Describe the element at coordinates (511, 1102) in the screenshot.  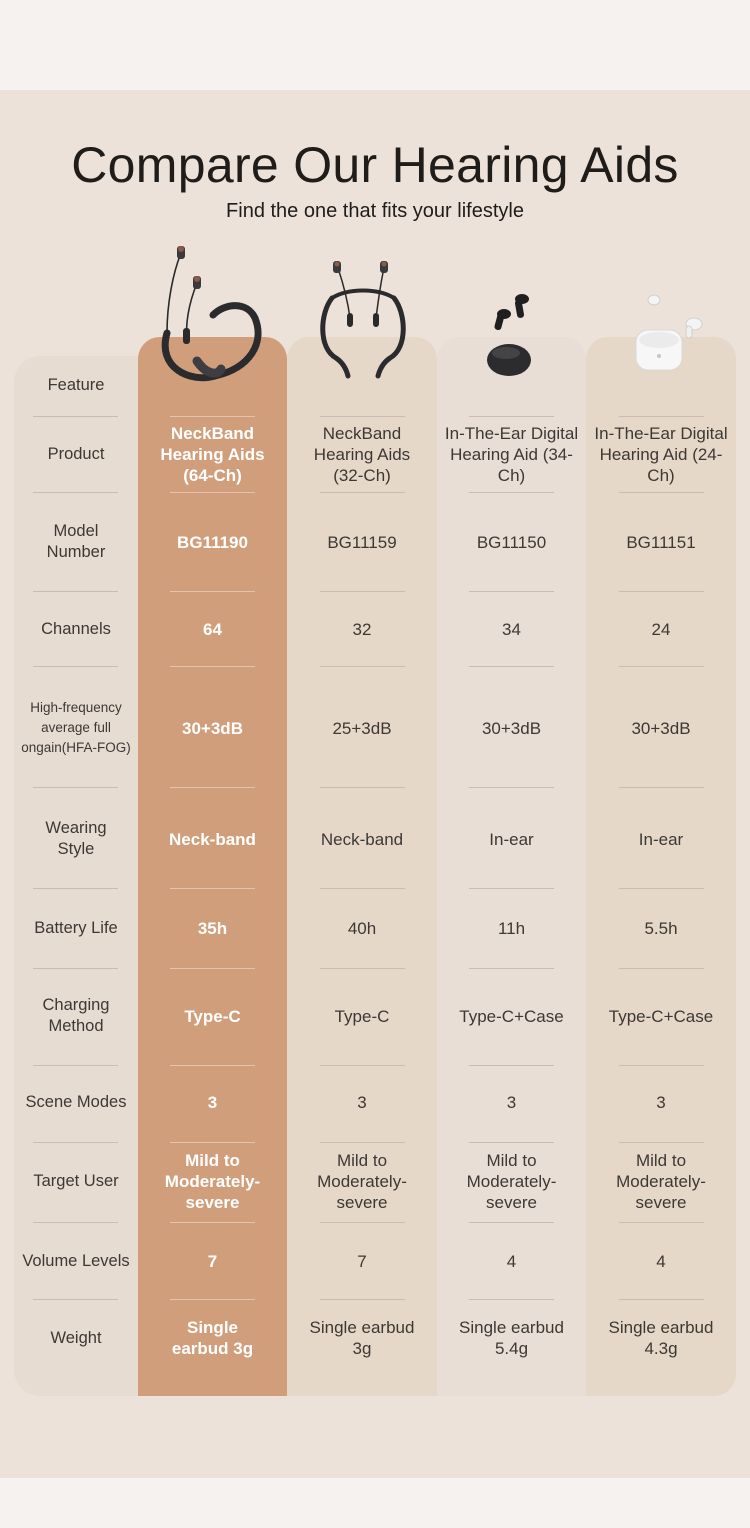
I see `in-ear-34ch-value: 3` at that location.